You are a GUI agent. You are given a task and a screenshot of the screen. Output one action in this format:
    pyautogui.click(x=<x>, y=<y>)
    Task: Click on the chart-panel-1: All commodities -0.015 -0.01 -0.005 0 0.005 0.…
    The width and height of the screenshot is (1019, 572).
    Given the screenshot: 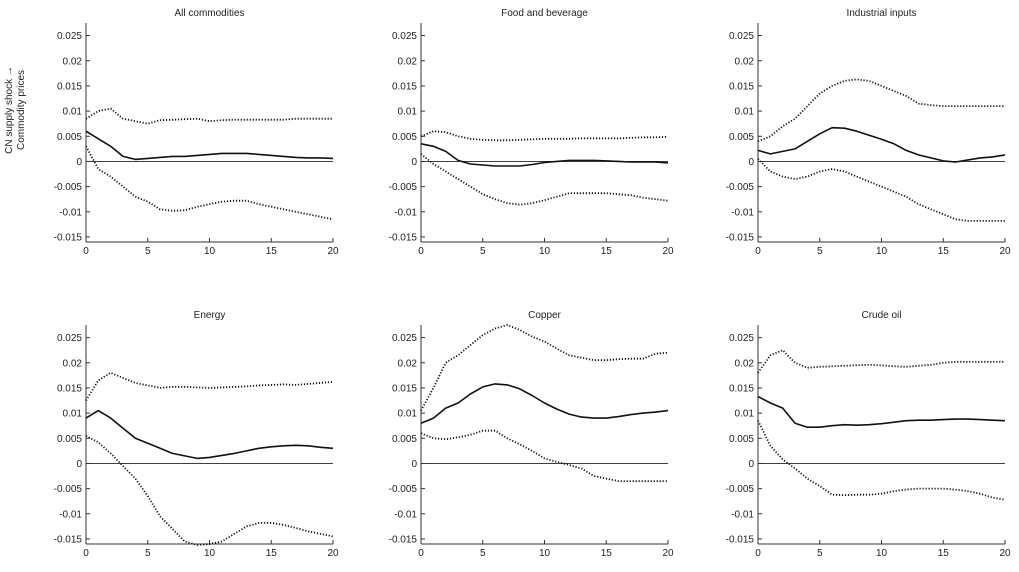 What is the action you would take?
    pyautogui.click(x=196, y=132)
    